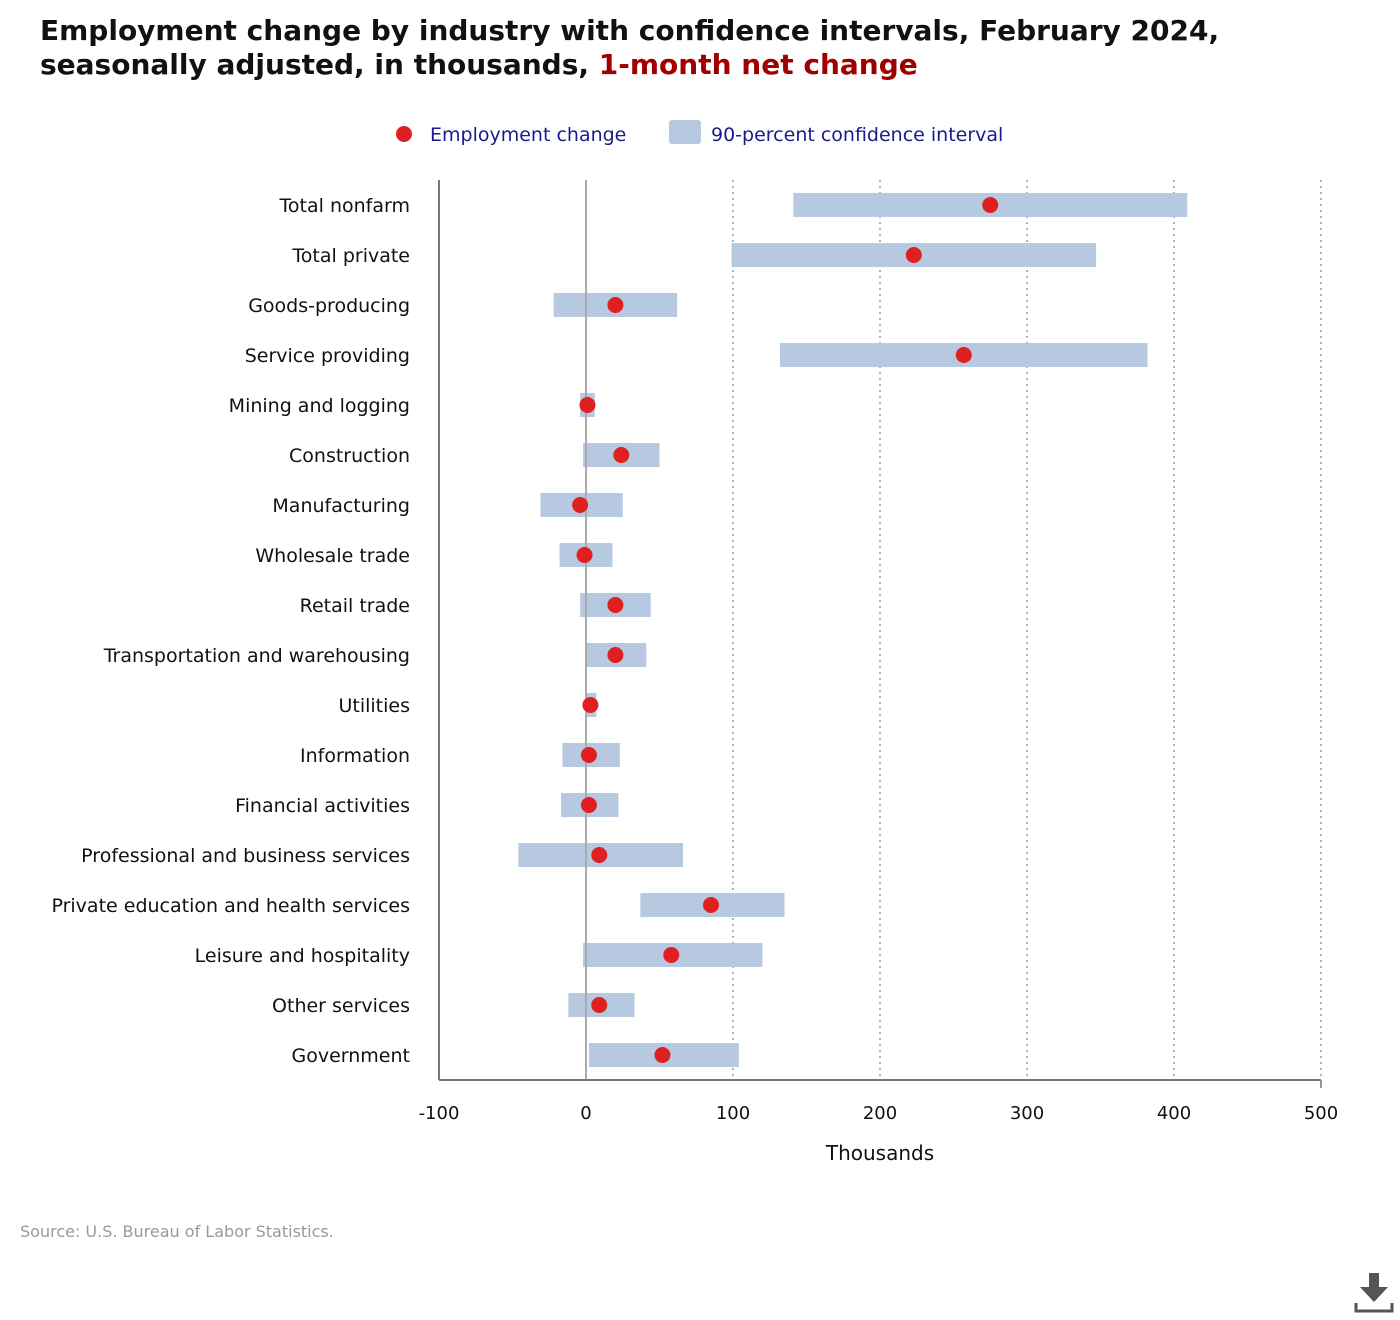 The image size is (1400, 1320). I want to click on x-tick-label: 300, so click(1027, 1113).